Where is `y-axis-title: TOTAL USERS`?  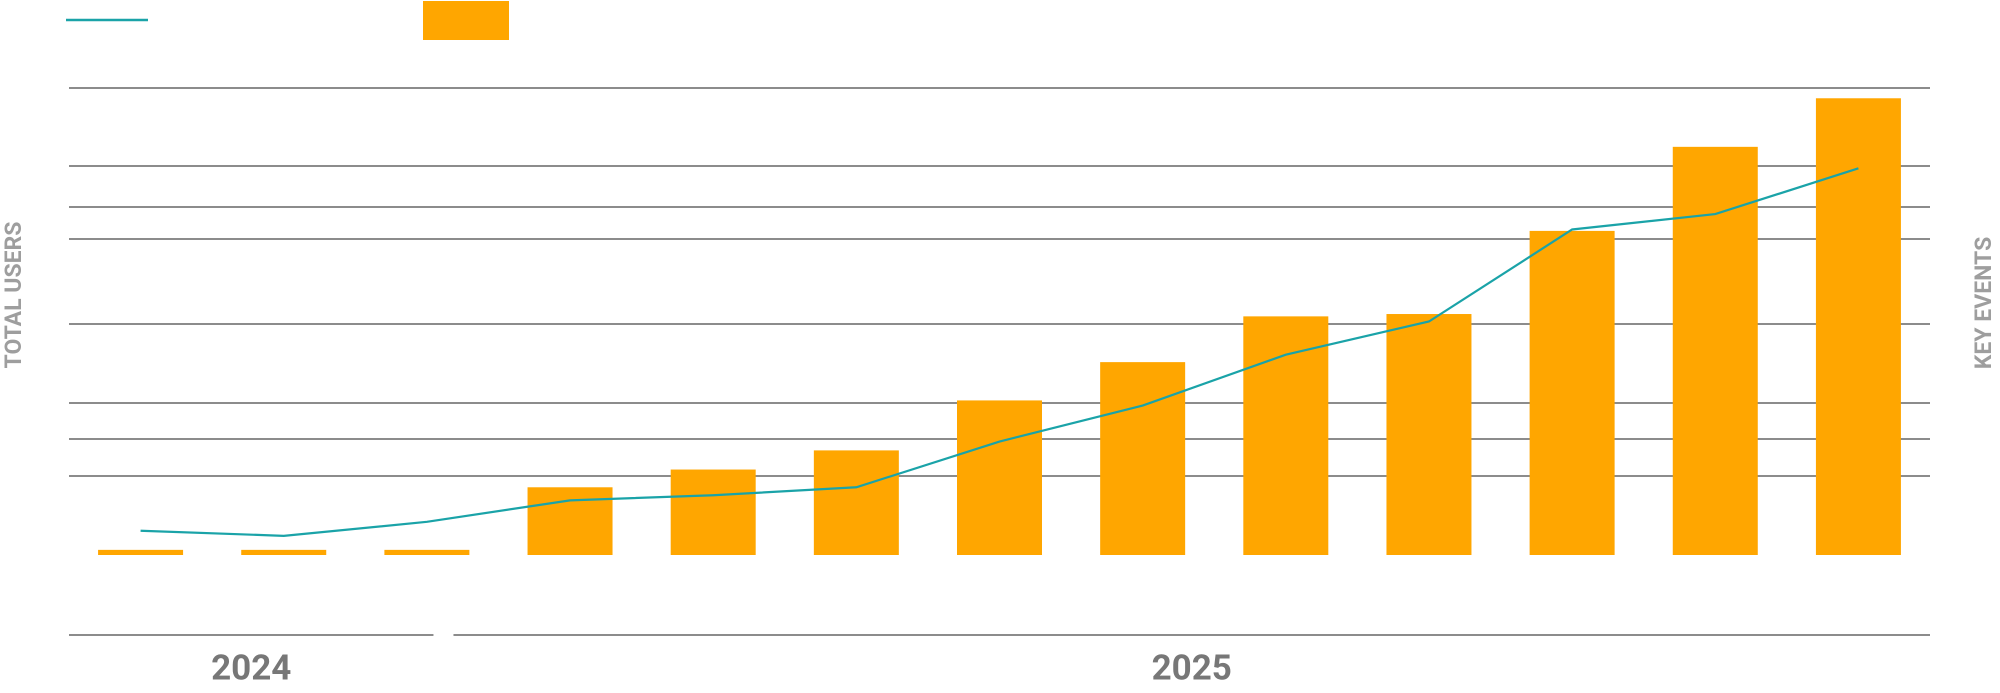
y-axis-title: TOTAL USERS is located at coordinates (13, 295).